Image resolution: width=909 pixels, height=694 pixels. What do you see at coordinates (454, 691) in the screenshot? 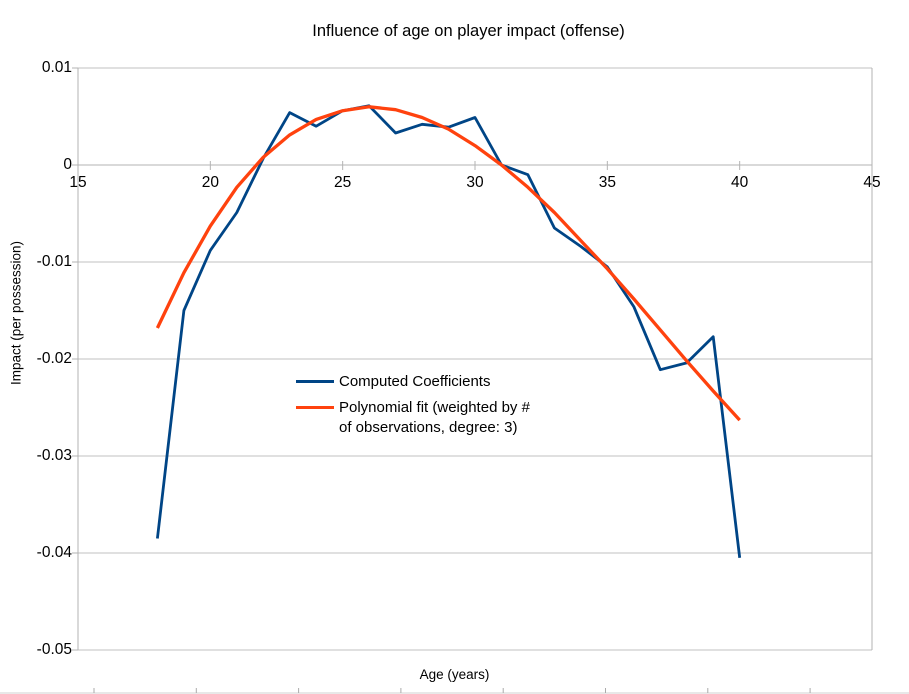
I see `bottom-partial-axis` at bounding box center [454, 691].